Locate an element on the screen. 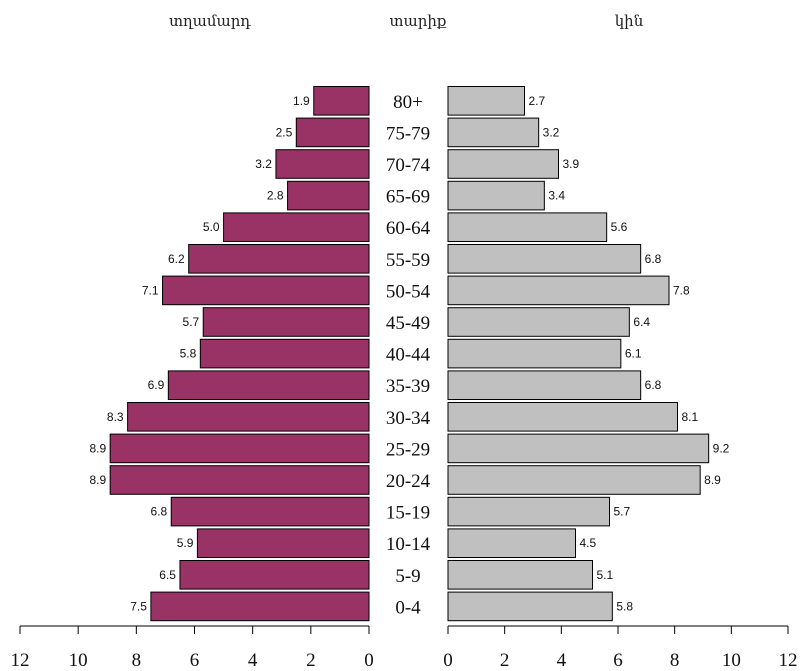 The width and height of the screenshot is (800, 671). female-value-label: 5.6 is located at coordinates (619, 227).